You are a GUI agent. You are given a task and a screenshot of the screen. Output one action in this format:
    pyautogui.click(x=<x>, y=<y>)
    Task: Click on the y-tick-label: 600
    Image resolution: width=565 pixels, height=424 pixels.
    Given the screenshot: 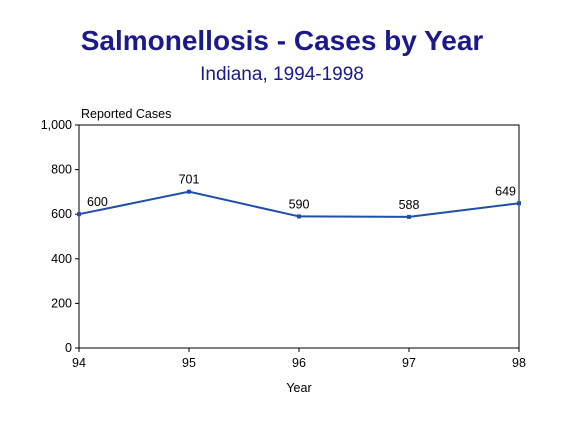 What is the action you would take?
    pyautogui.click(x=61, y=214)
    